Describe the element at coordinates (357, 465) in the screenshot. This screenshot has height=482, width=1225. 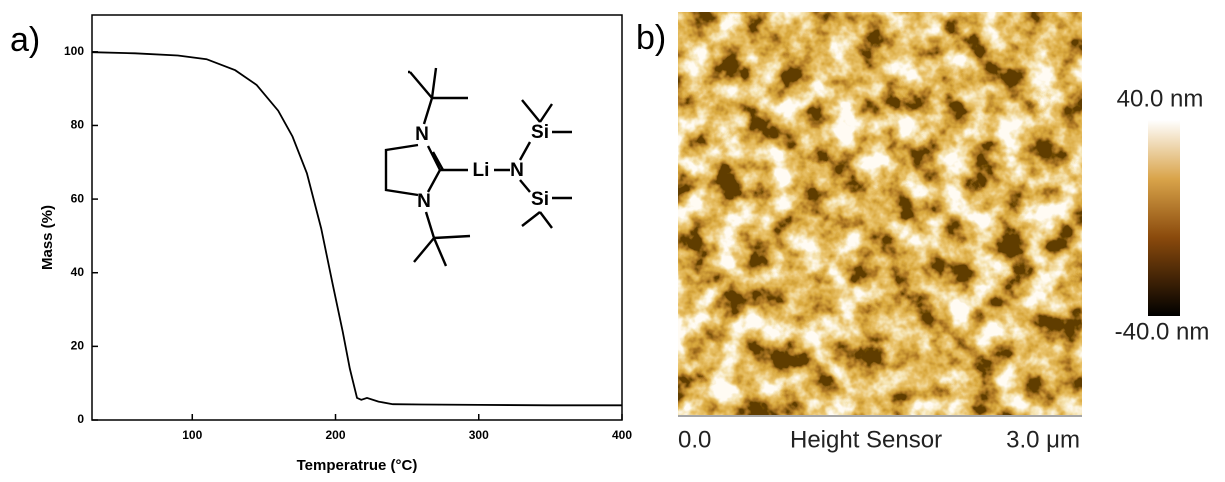
I see `x-axis-label: Temperatrue (°C)` at that location.